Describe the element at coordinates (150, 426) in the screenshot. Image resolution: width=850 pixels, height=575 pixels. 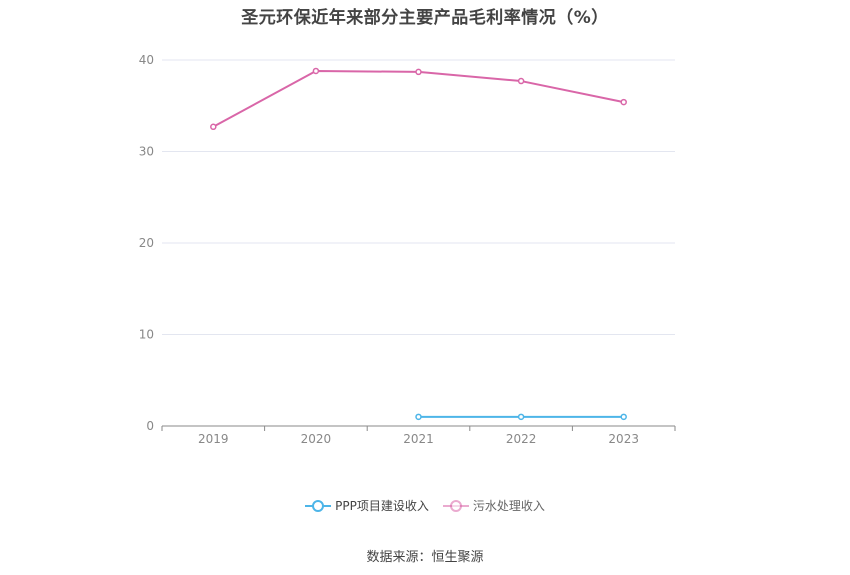
I see `y-tick-label: 0` at that location.